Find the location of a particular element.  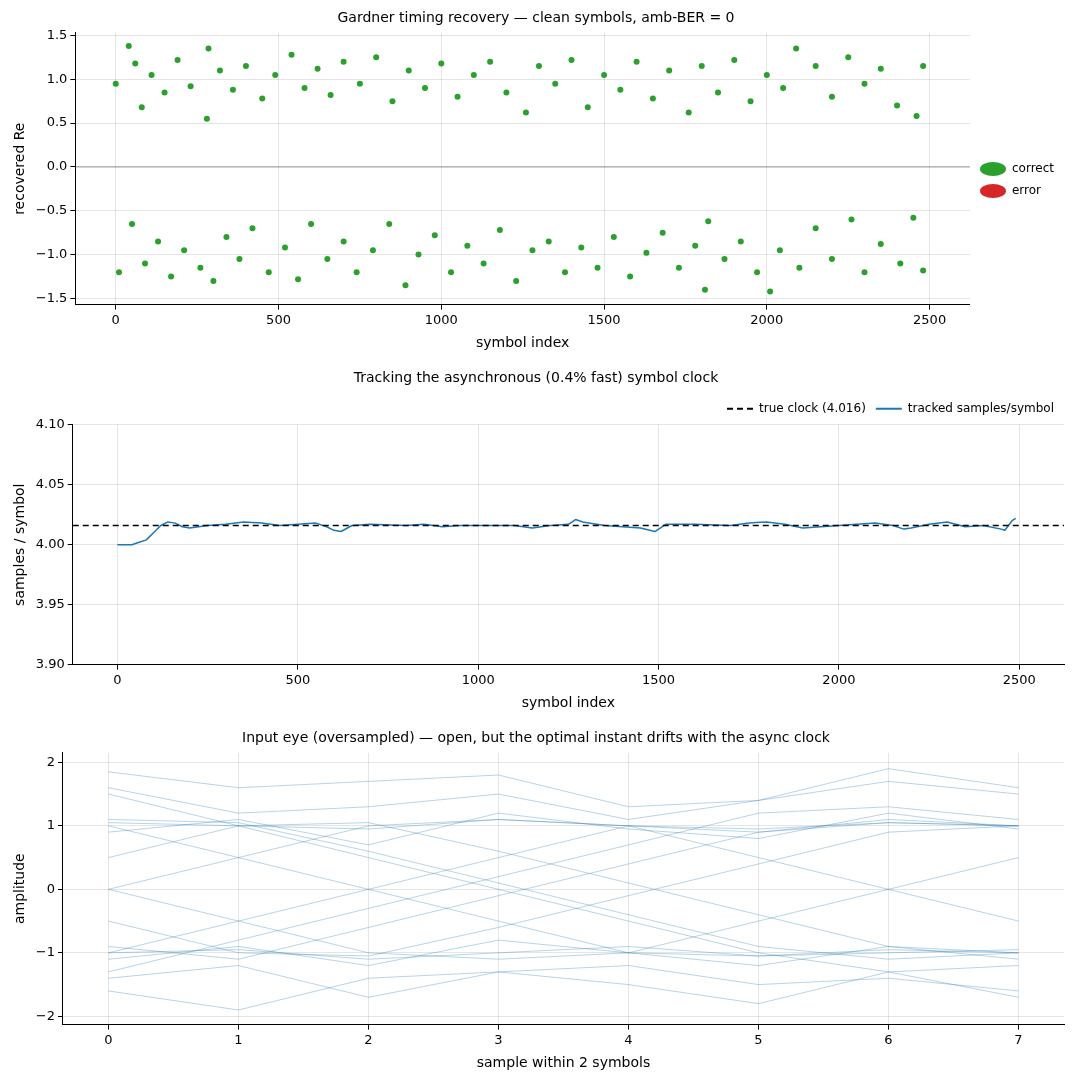

y-tick-label: −1.0 is located at coordinates (51, 253).